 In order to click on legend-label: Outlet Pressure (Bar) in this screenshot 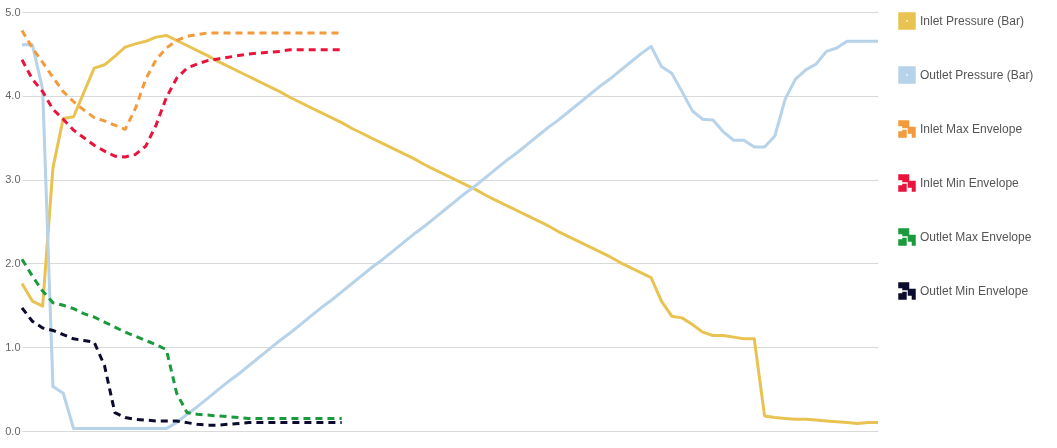, I will do `click(977, 75)`.